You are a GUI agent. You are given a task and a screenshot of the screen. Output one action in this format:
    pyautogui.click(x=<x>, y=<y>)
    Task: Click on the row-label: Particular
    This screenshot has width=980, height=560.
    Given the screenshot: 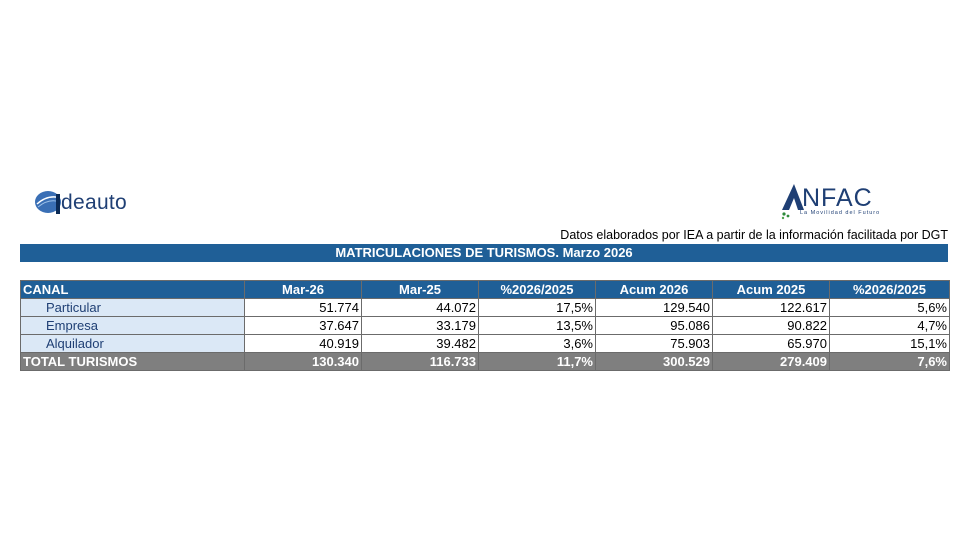 What is the action you would take?
    pyautogui.click(x=132, y=307)
    